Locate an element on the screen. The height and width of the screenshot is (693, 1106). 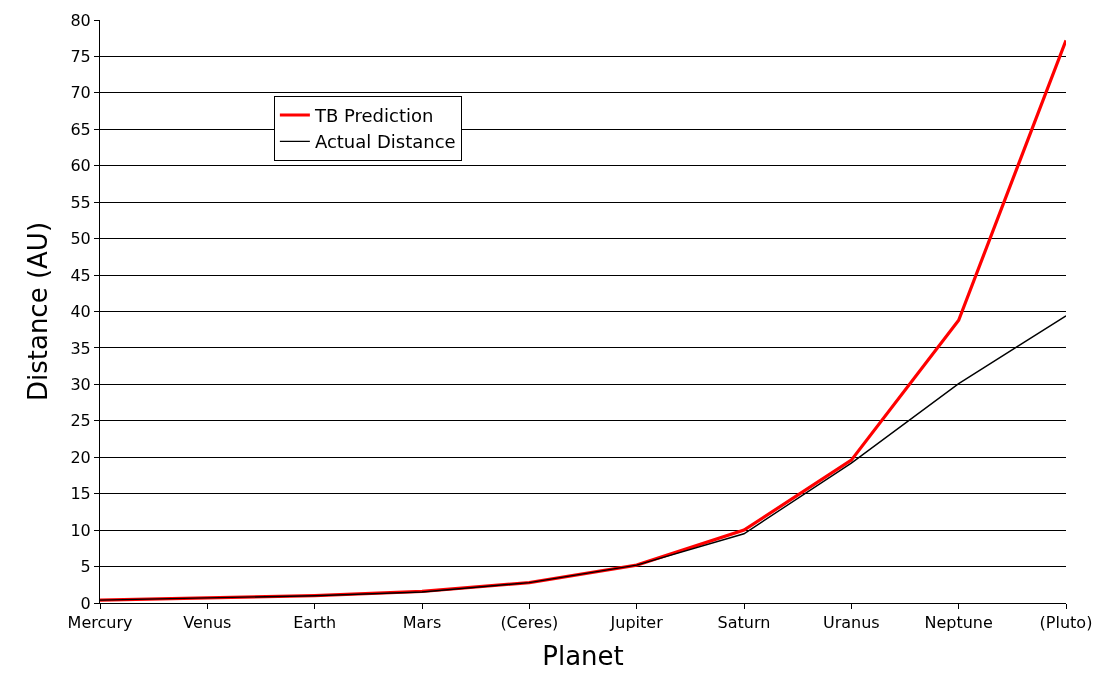
y-tick-label: 45 is located at coordinates (80, 275).